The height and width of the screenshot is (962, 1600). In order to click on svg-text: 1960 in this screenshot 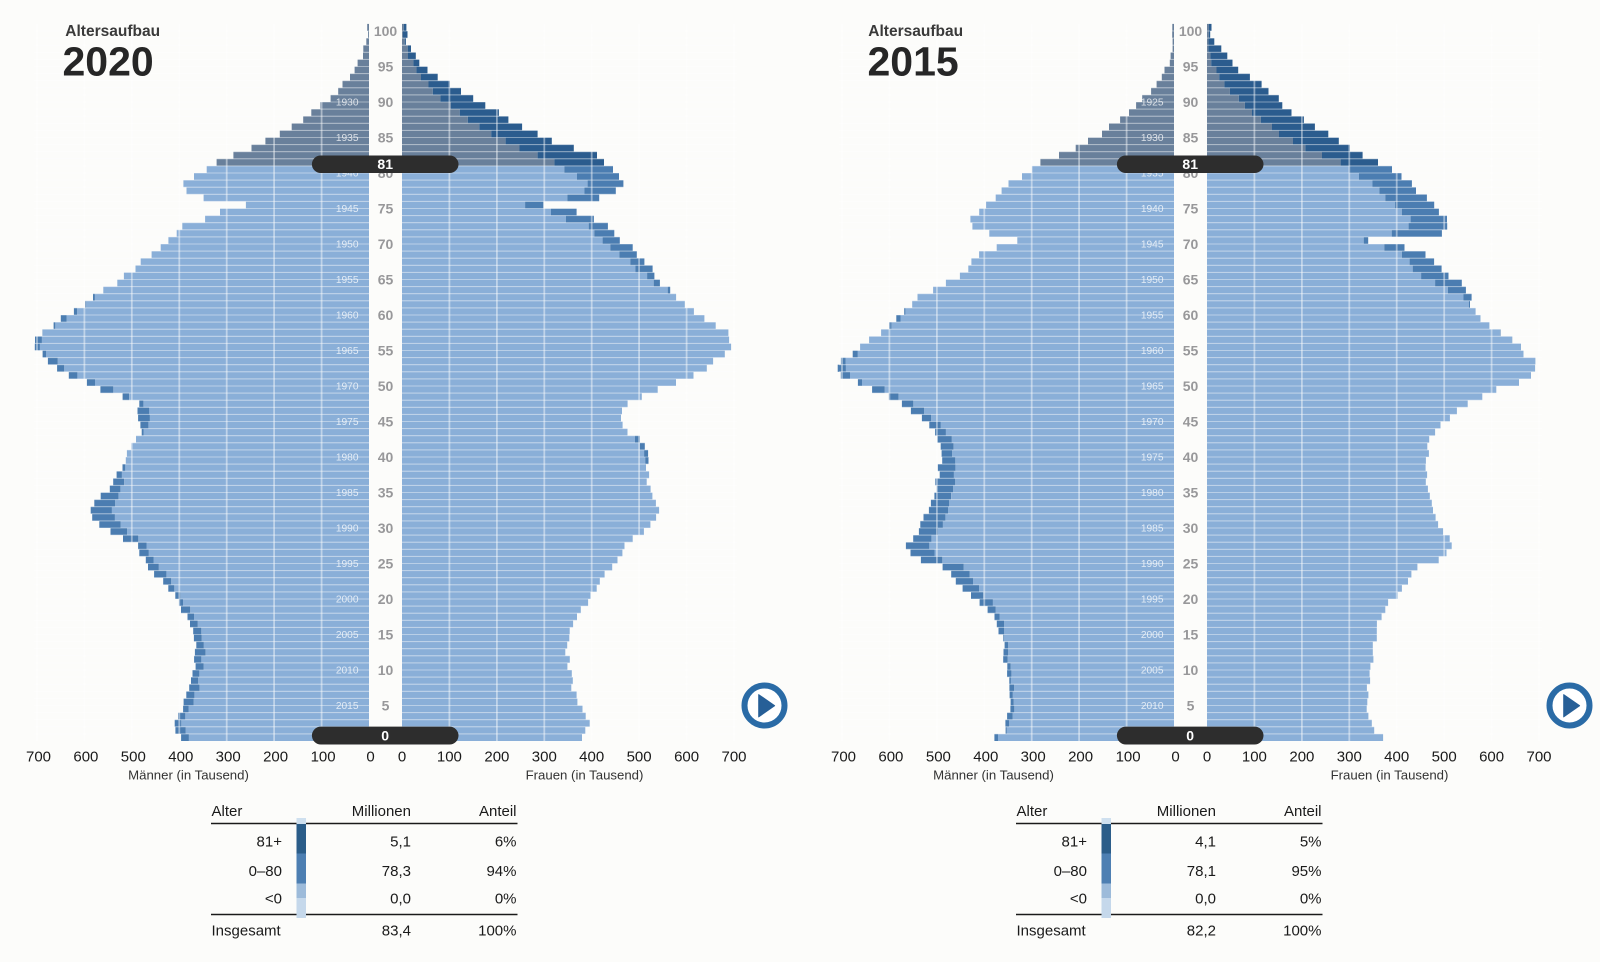, I will do `click(1152, 351)`.